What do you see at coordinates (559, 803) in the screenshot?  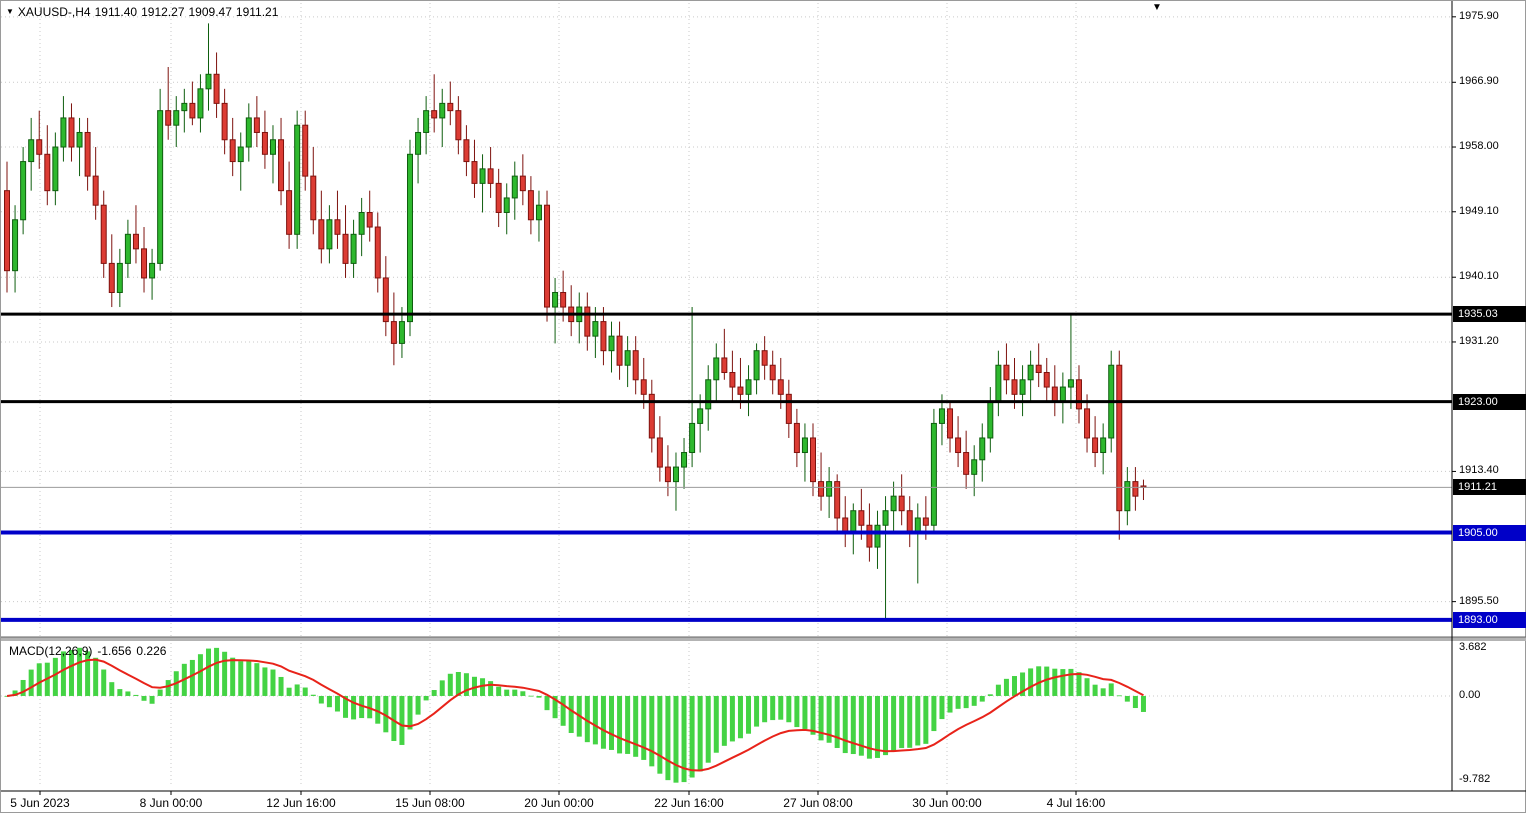 I see `time-axis-label: 20 Jun 00:00` at bounding box center [559, 803].